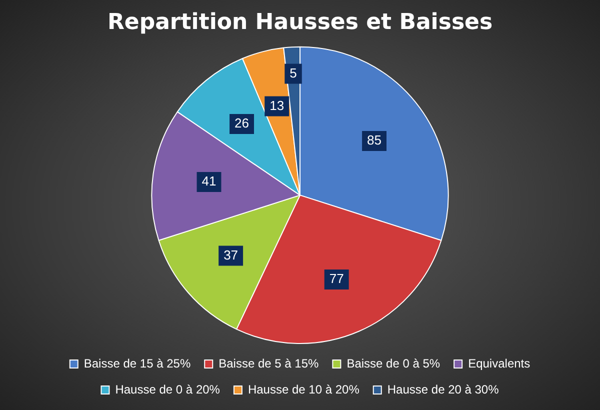 The image size is (600, 410). What do you see at coordinates (231, 254) in the screenshot?
I see `data-label: 37` at bounding box center [231, 254].